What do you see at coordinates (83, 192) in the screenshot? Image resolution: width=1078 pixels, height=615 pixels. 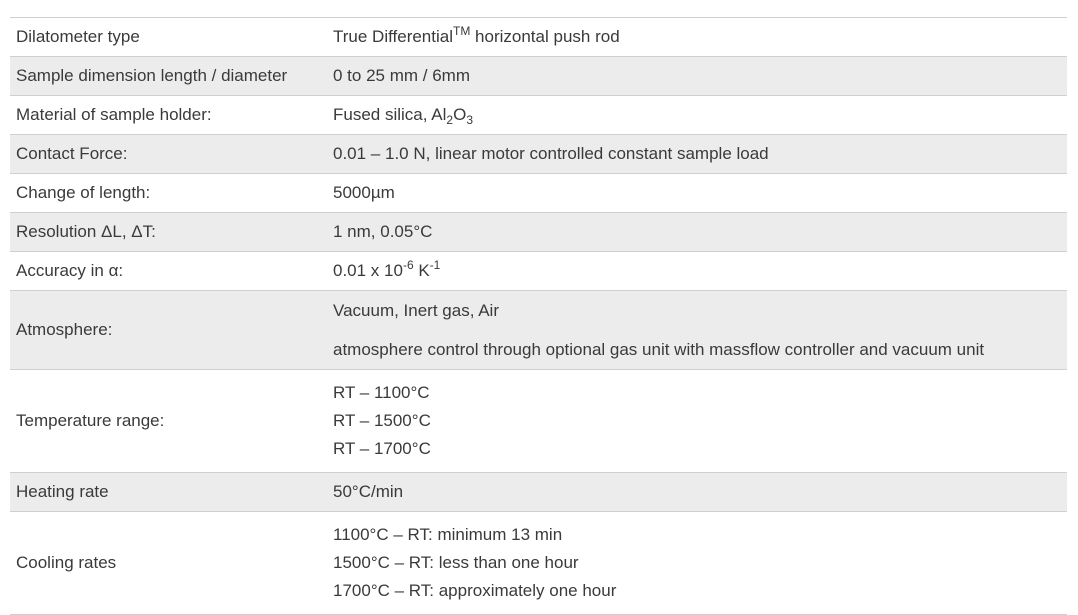 I see `row-label: Change of length:` at bounding box center [83, 192].